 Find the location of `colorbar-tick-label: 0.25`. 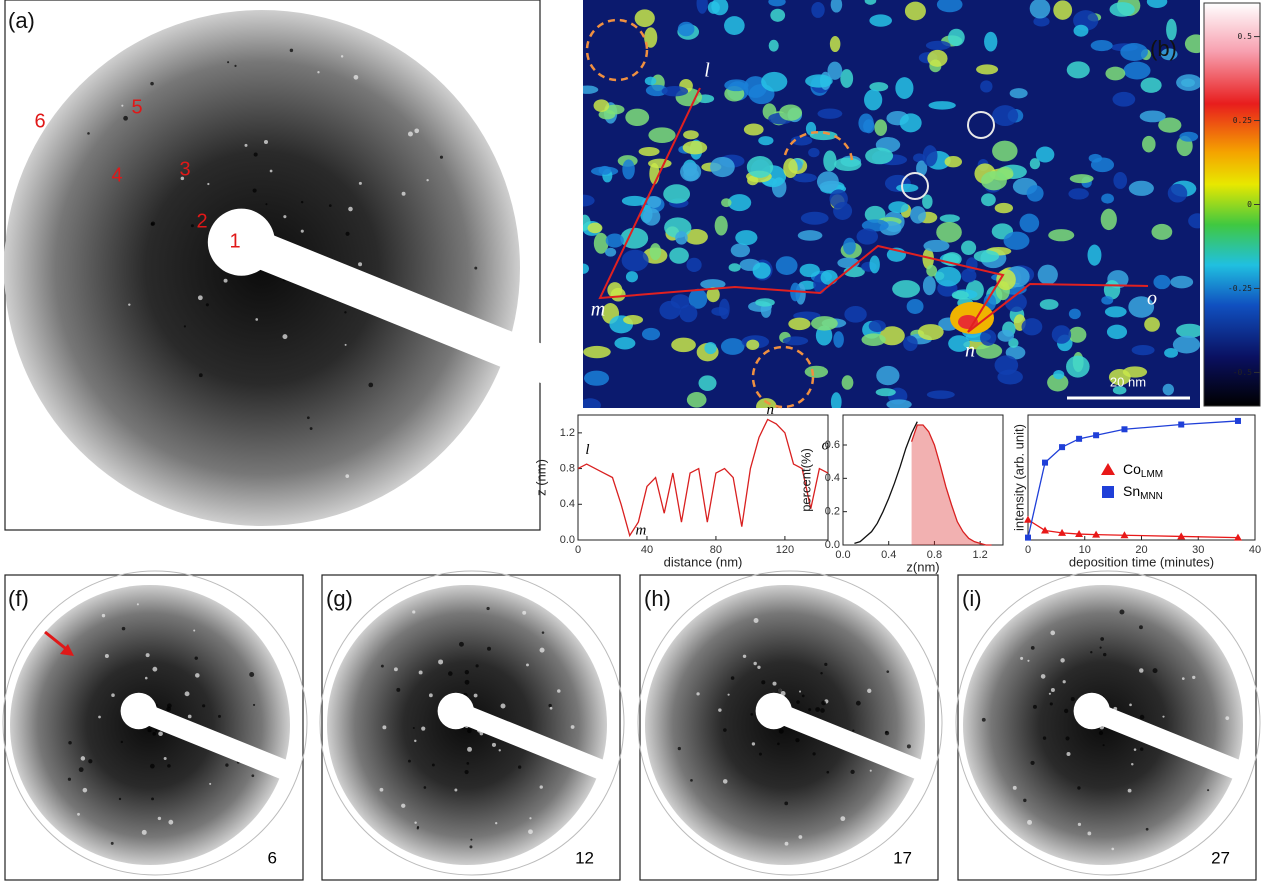

colorbar-tick-label: 0.25 is located at coordinates (1242, 120).